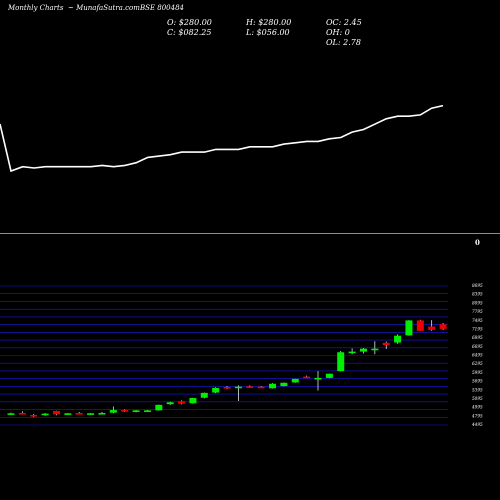 This screenshot has width=500, height=500. Describe the element at coordinates (477, 302) in the screenshot. I see `y-tick-label: 8095` at that location.